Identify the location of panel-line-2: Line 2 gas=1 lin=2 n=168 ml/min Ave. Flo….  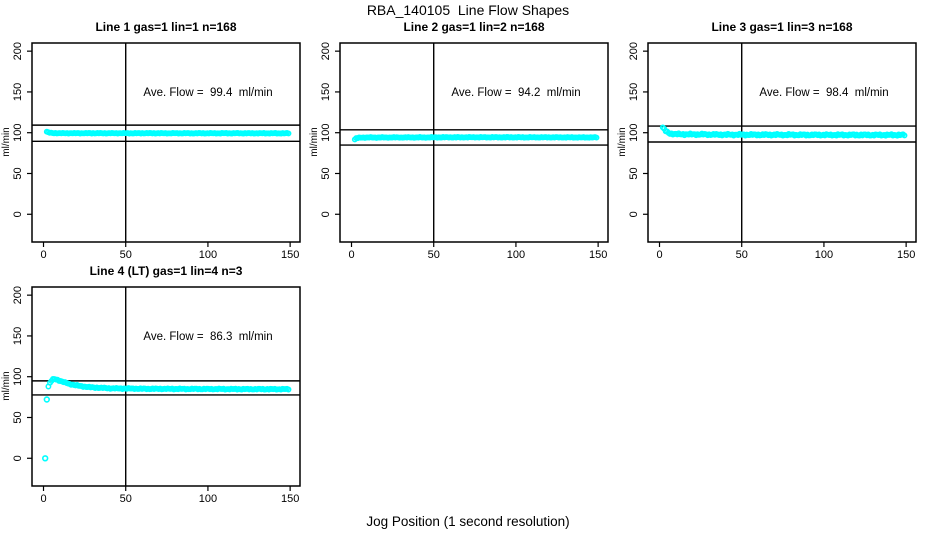
(459, 140).